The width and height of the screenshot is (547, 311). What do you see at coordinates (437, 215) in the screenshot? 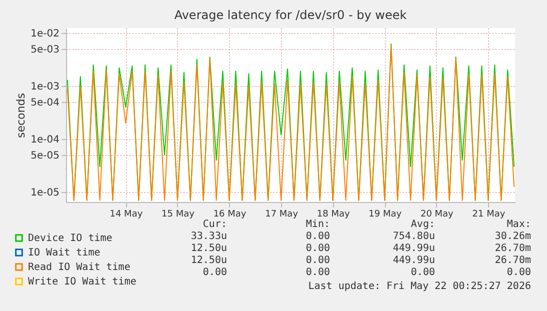
I see `x-tick-label: 20 May` at bounding box center [437, 215].